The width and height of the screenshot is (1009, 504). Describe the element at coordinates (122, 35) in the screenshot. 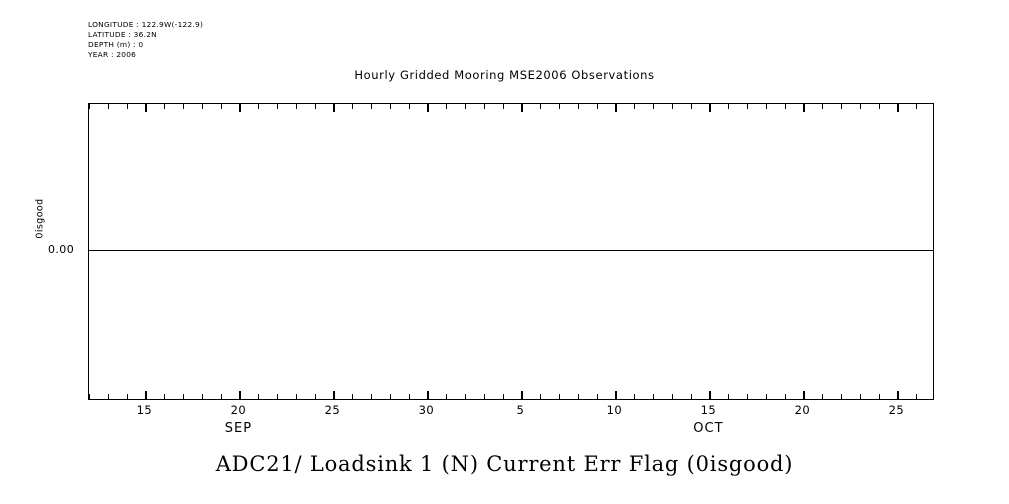

I see `metadata-latitude: LATITUDE : 36.2N` at that location.